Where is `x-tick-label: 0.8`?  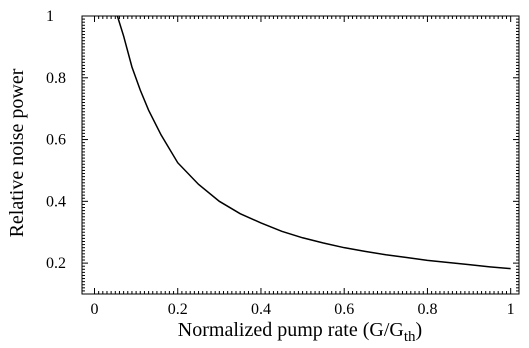
x-tick-label: 0.8 is located at coordinates (427, 309).